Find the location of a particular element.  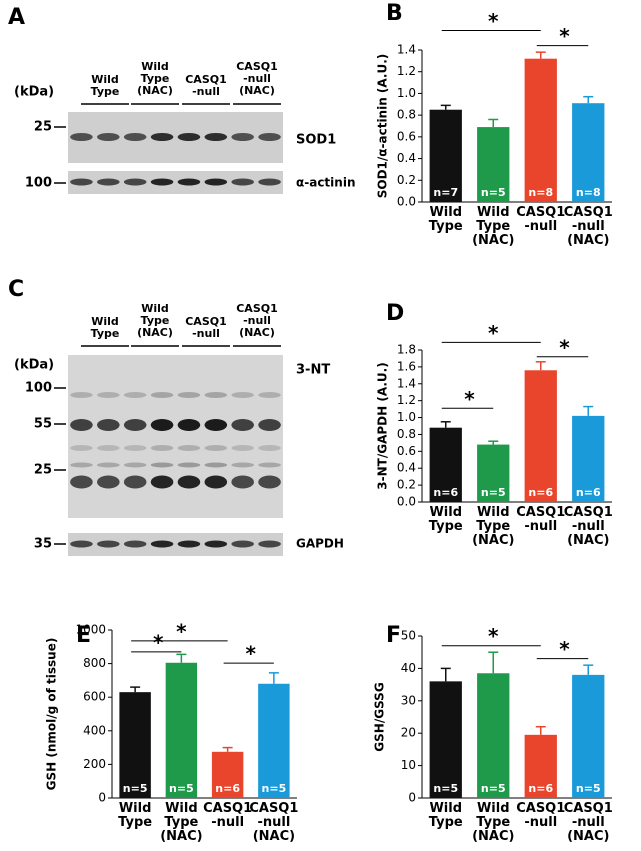

kda-label: (kDa) is located at coordinates (34, 92).